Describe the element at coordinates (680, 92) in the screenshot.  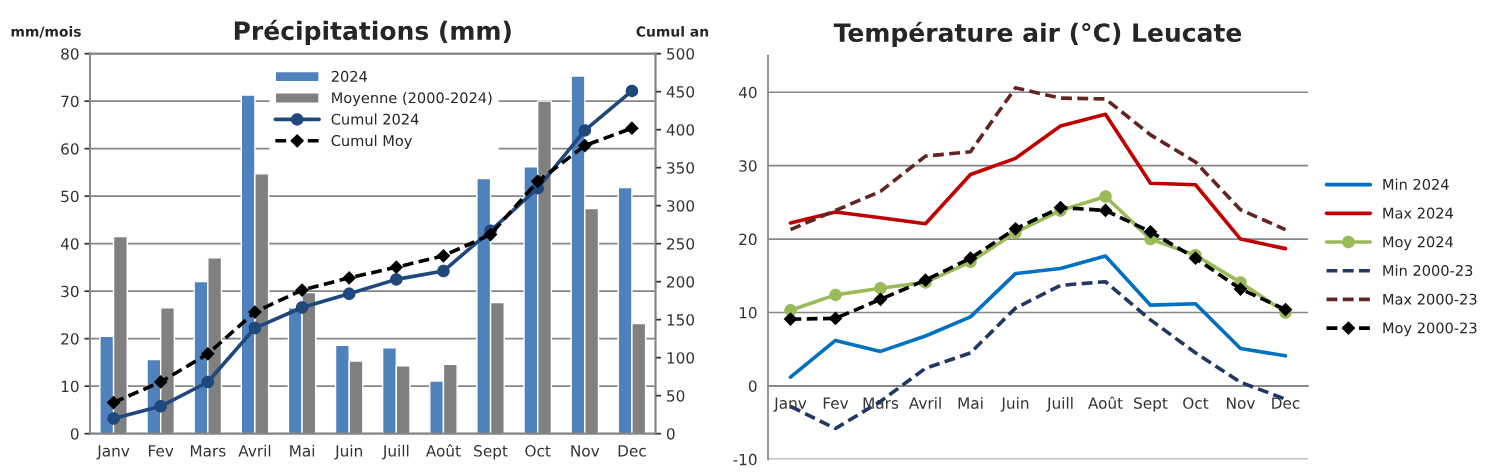
I see `y2-tick-label: 450` at that location.